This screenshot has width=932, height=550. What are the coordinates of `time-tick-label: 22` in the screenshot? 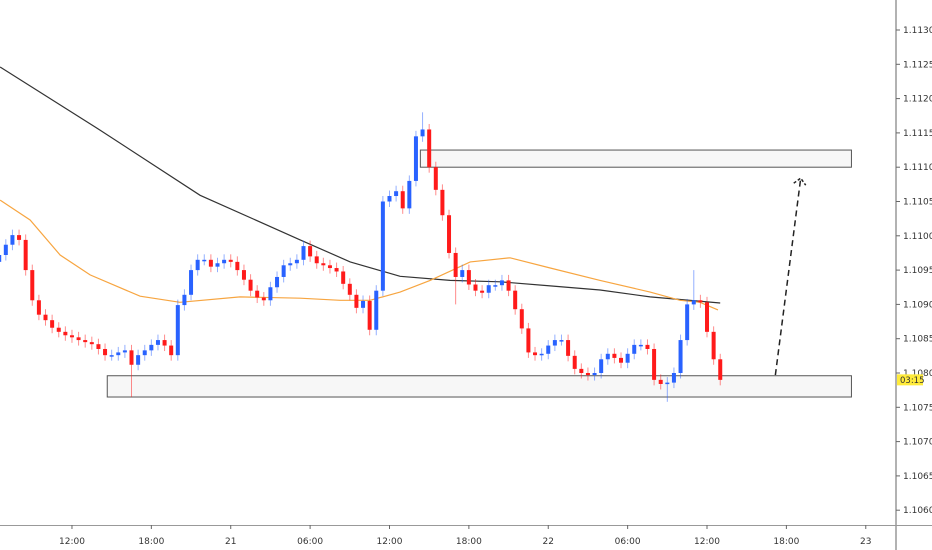 It's located at (548, 542).